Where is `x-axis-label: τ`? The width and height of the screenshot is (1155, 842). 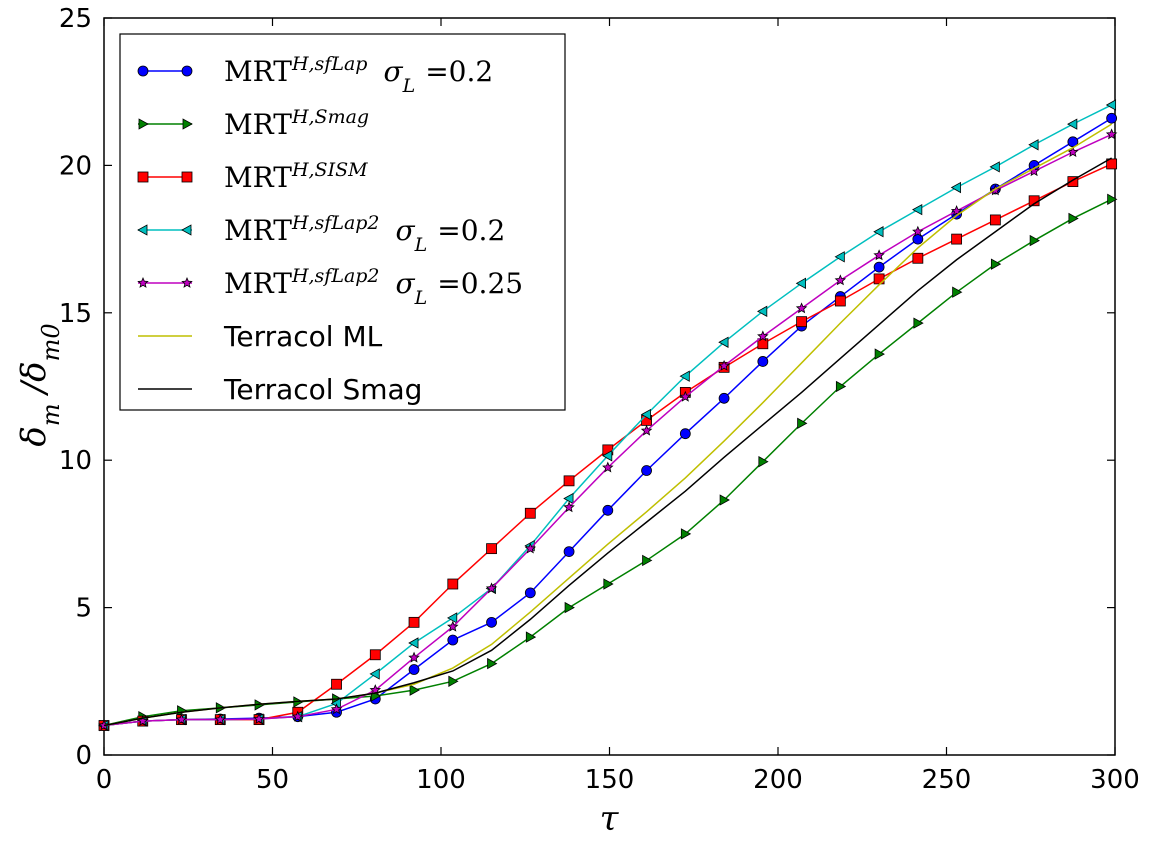 x-axis-label: τ is located at coordinates (610, 818).